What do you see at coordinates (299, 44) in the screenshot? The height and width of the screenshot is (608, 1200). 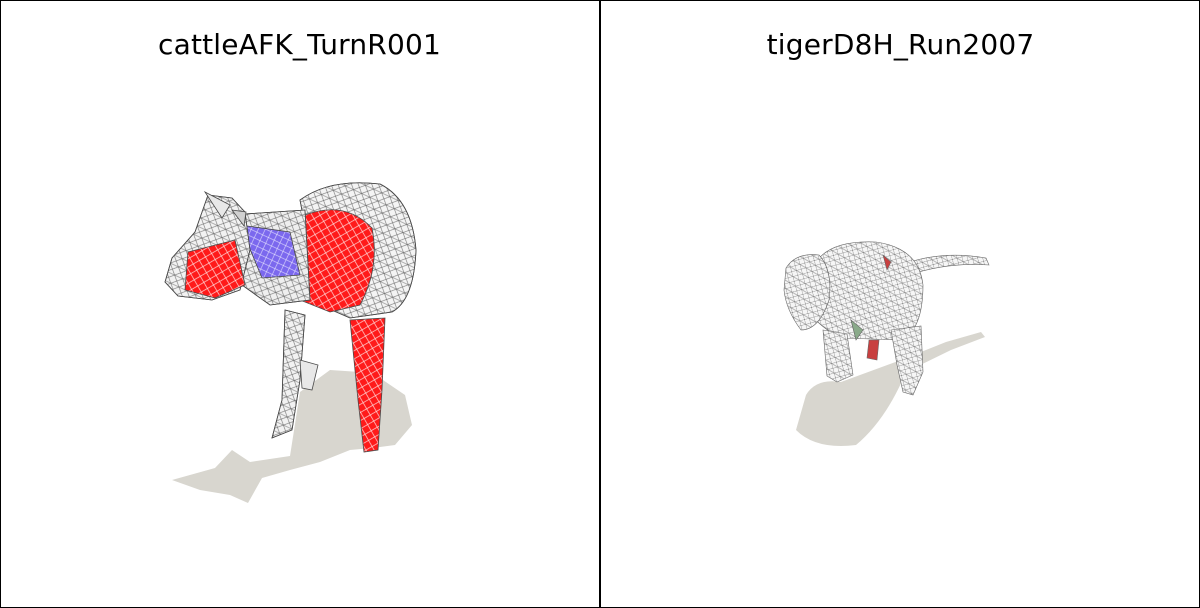 I see `panel-title: cattleAFK_TurnR001` at bounding box center [299, 44].